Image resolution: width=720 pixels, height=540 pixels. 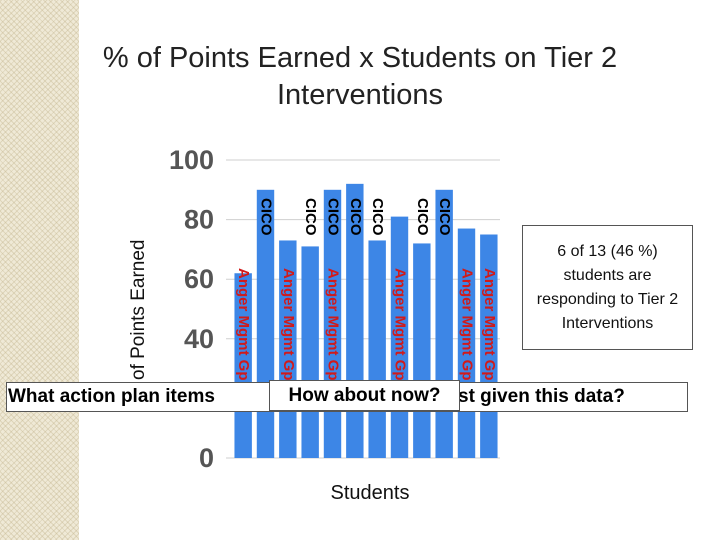 I want to click on question-box-front: How about now?, so click(x=364, y=395).